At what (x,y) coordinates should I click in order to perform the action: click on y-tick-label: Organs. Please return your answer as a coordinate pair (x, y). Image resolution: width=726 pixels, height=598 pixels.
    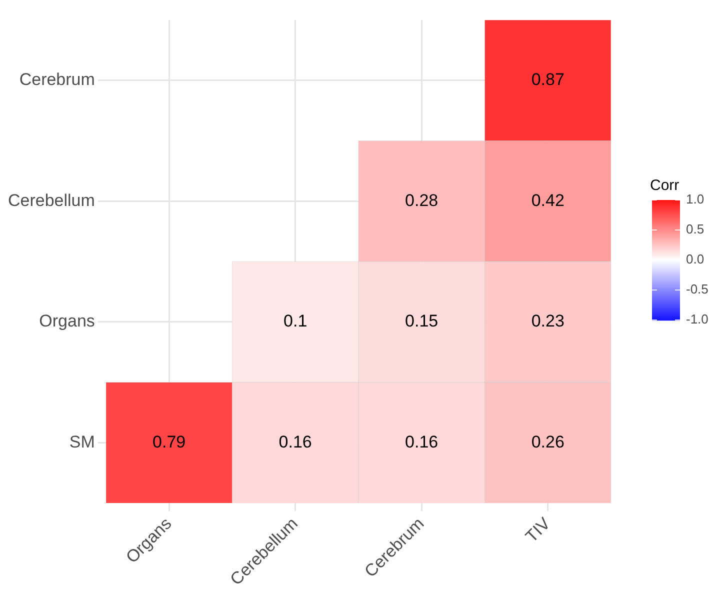
    Looking at the image, I should click on (67, 321).